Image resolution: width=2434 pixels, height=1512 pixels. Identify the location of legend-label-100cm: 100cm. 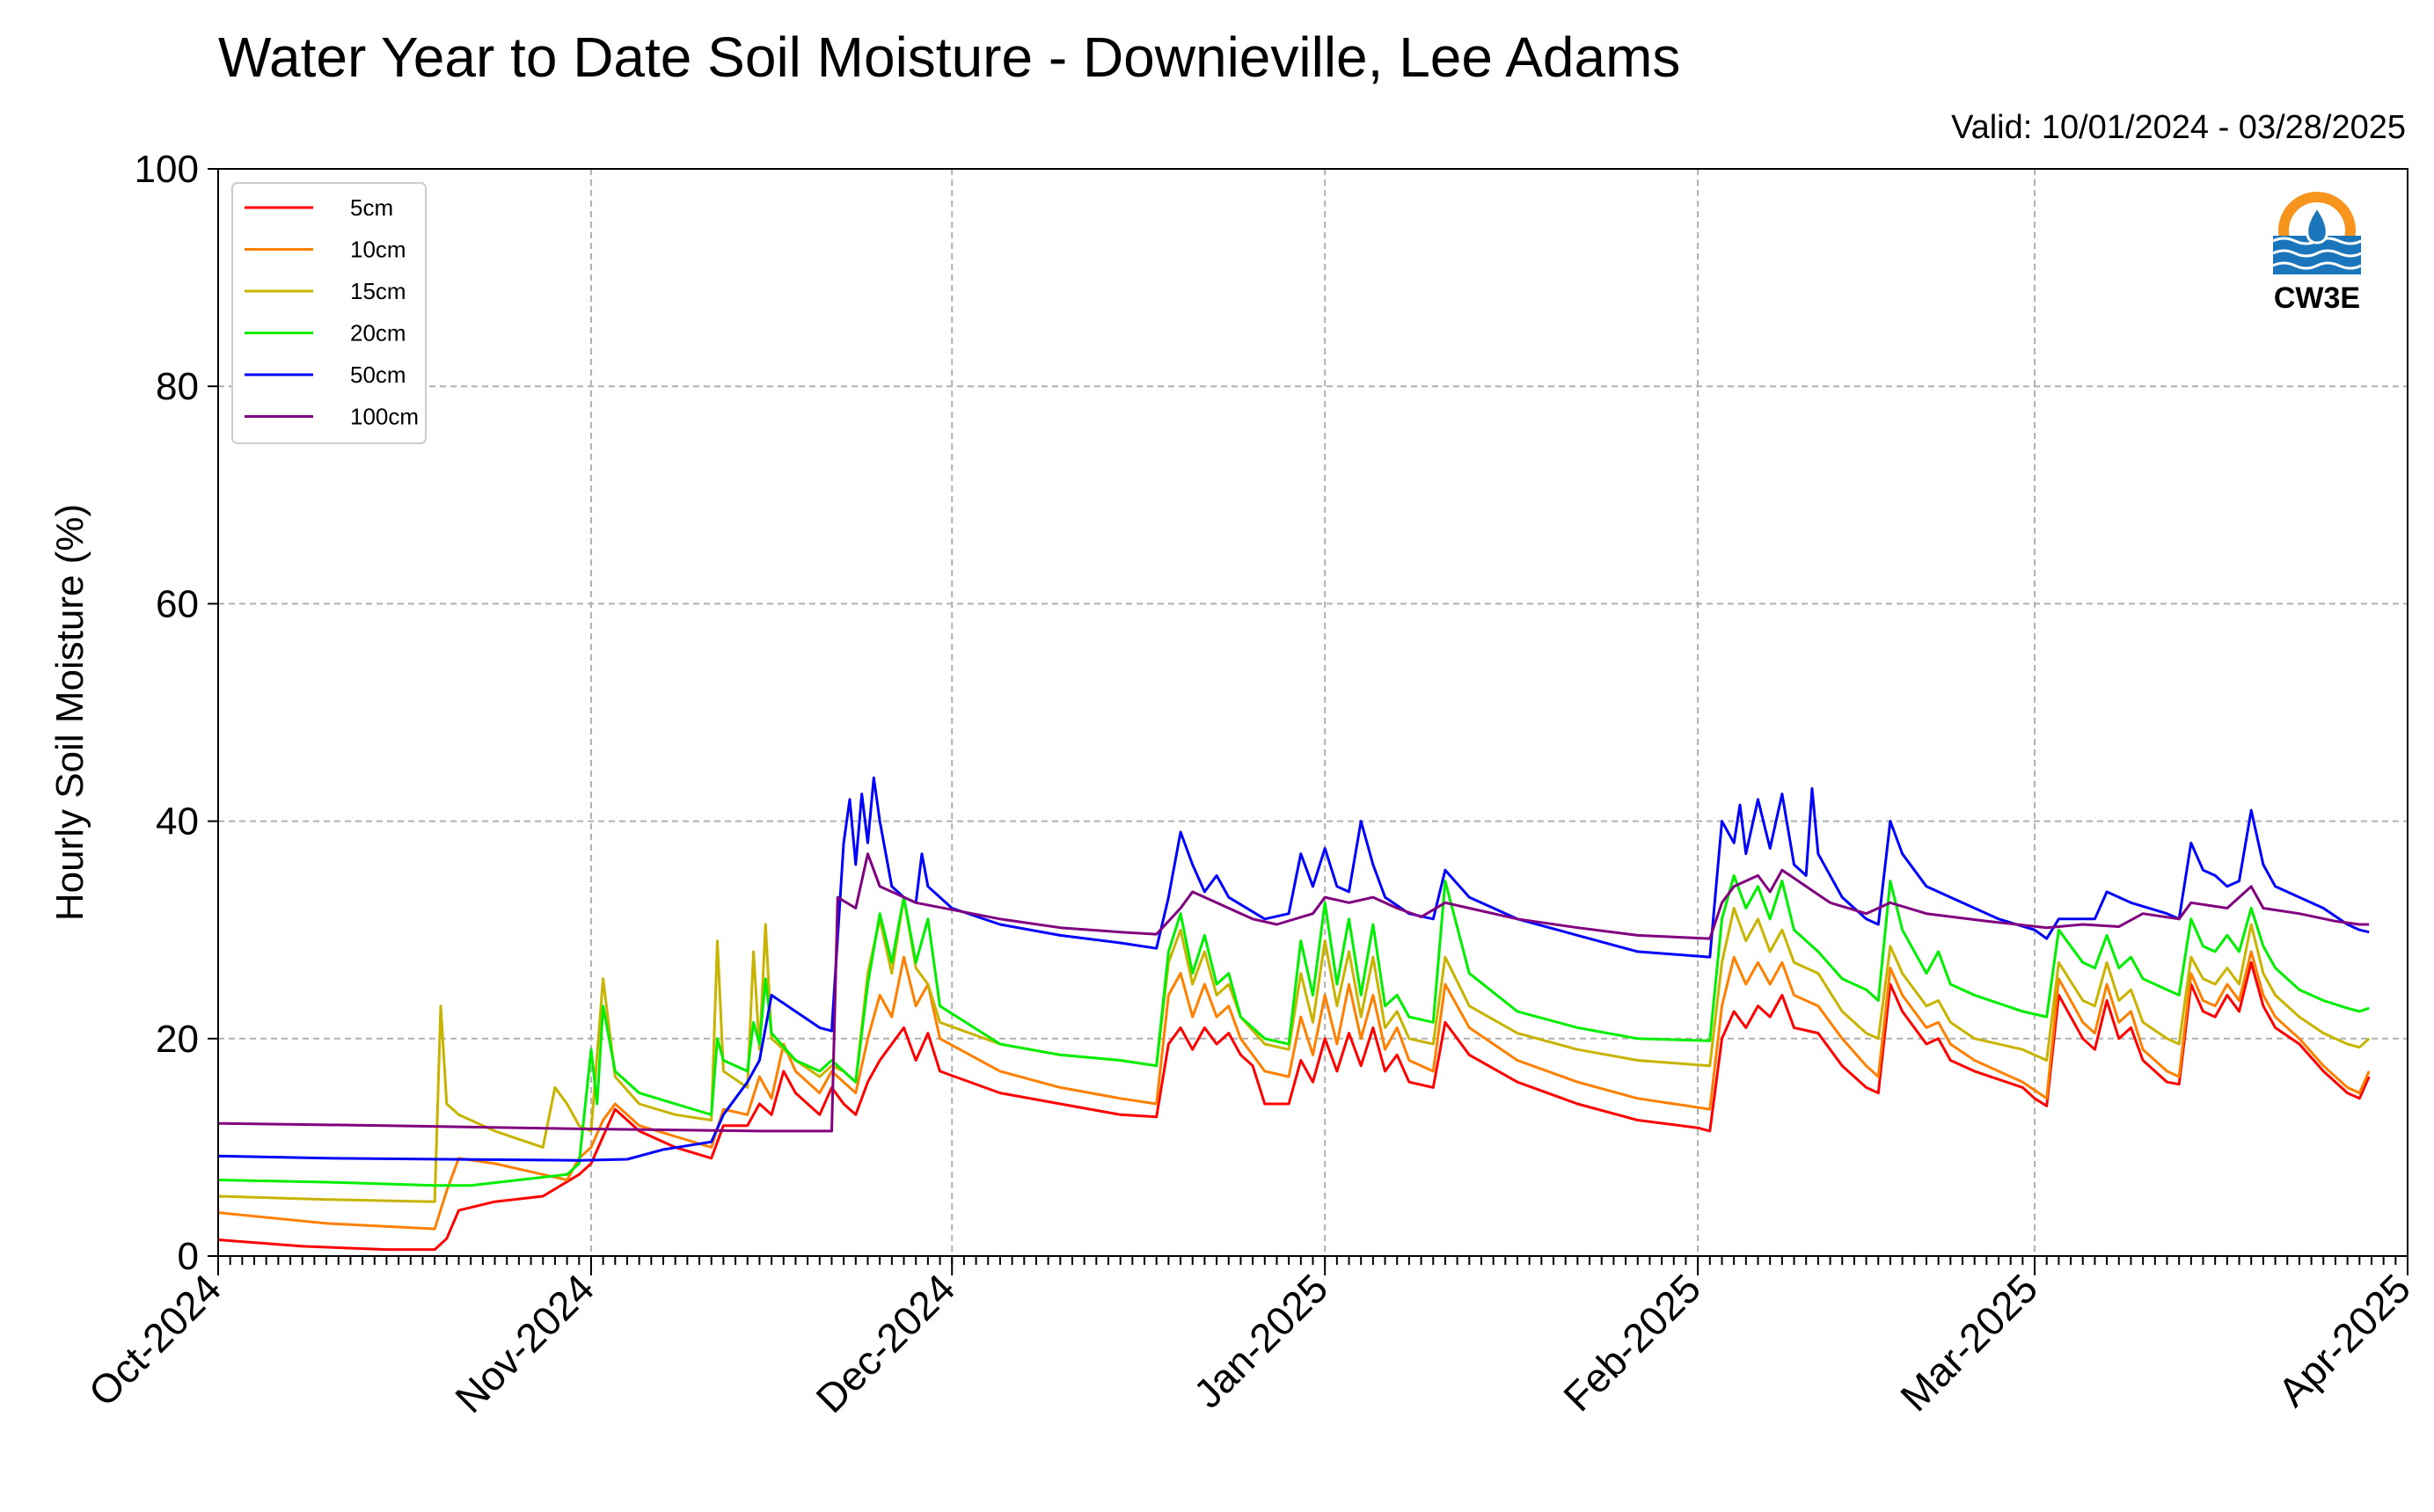
(384, 417).